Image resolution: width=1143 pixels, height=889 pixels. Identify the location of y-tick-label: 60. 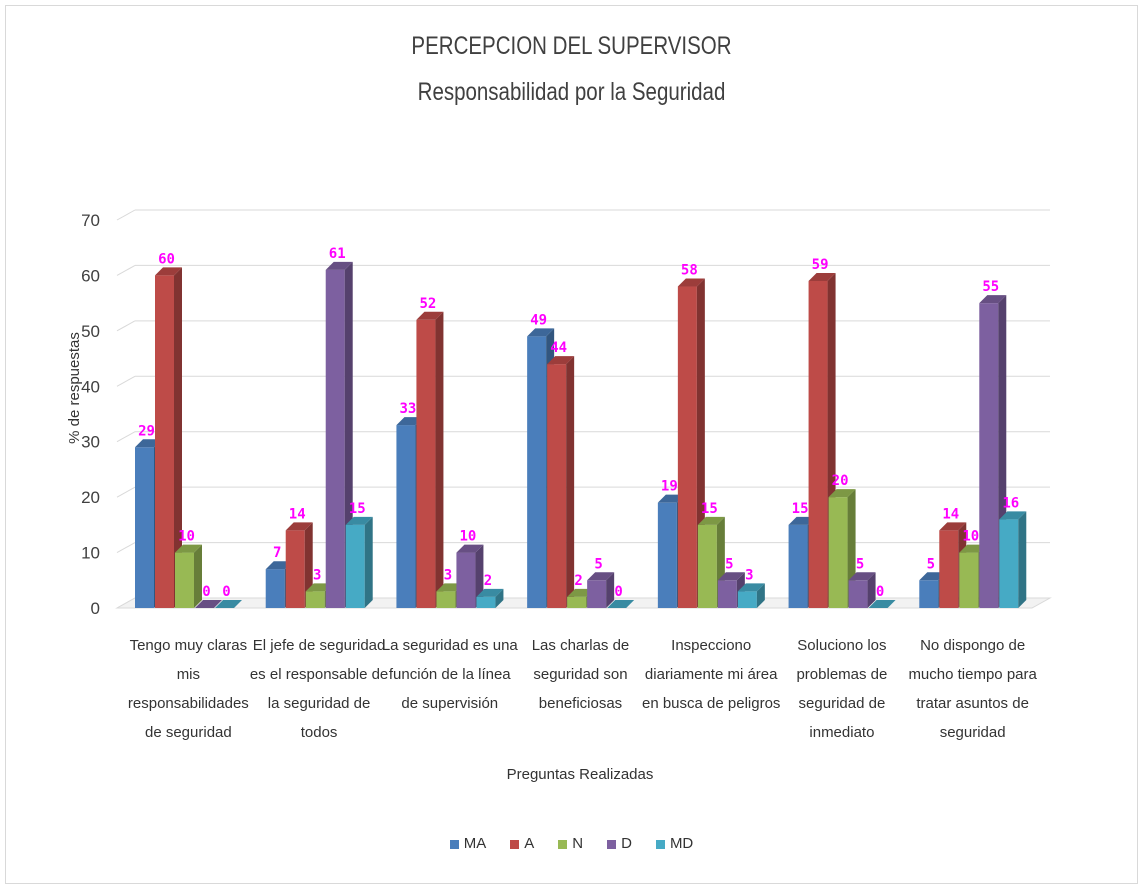
(90, 275).